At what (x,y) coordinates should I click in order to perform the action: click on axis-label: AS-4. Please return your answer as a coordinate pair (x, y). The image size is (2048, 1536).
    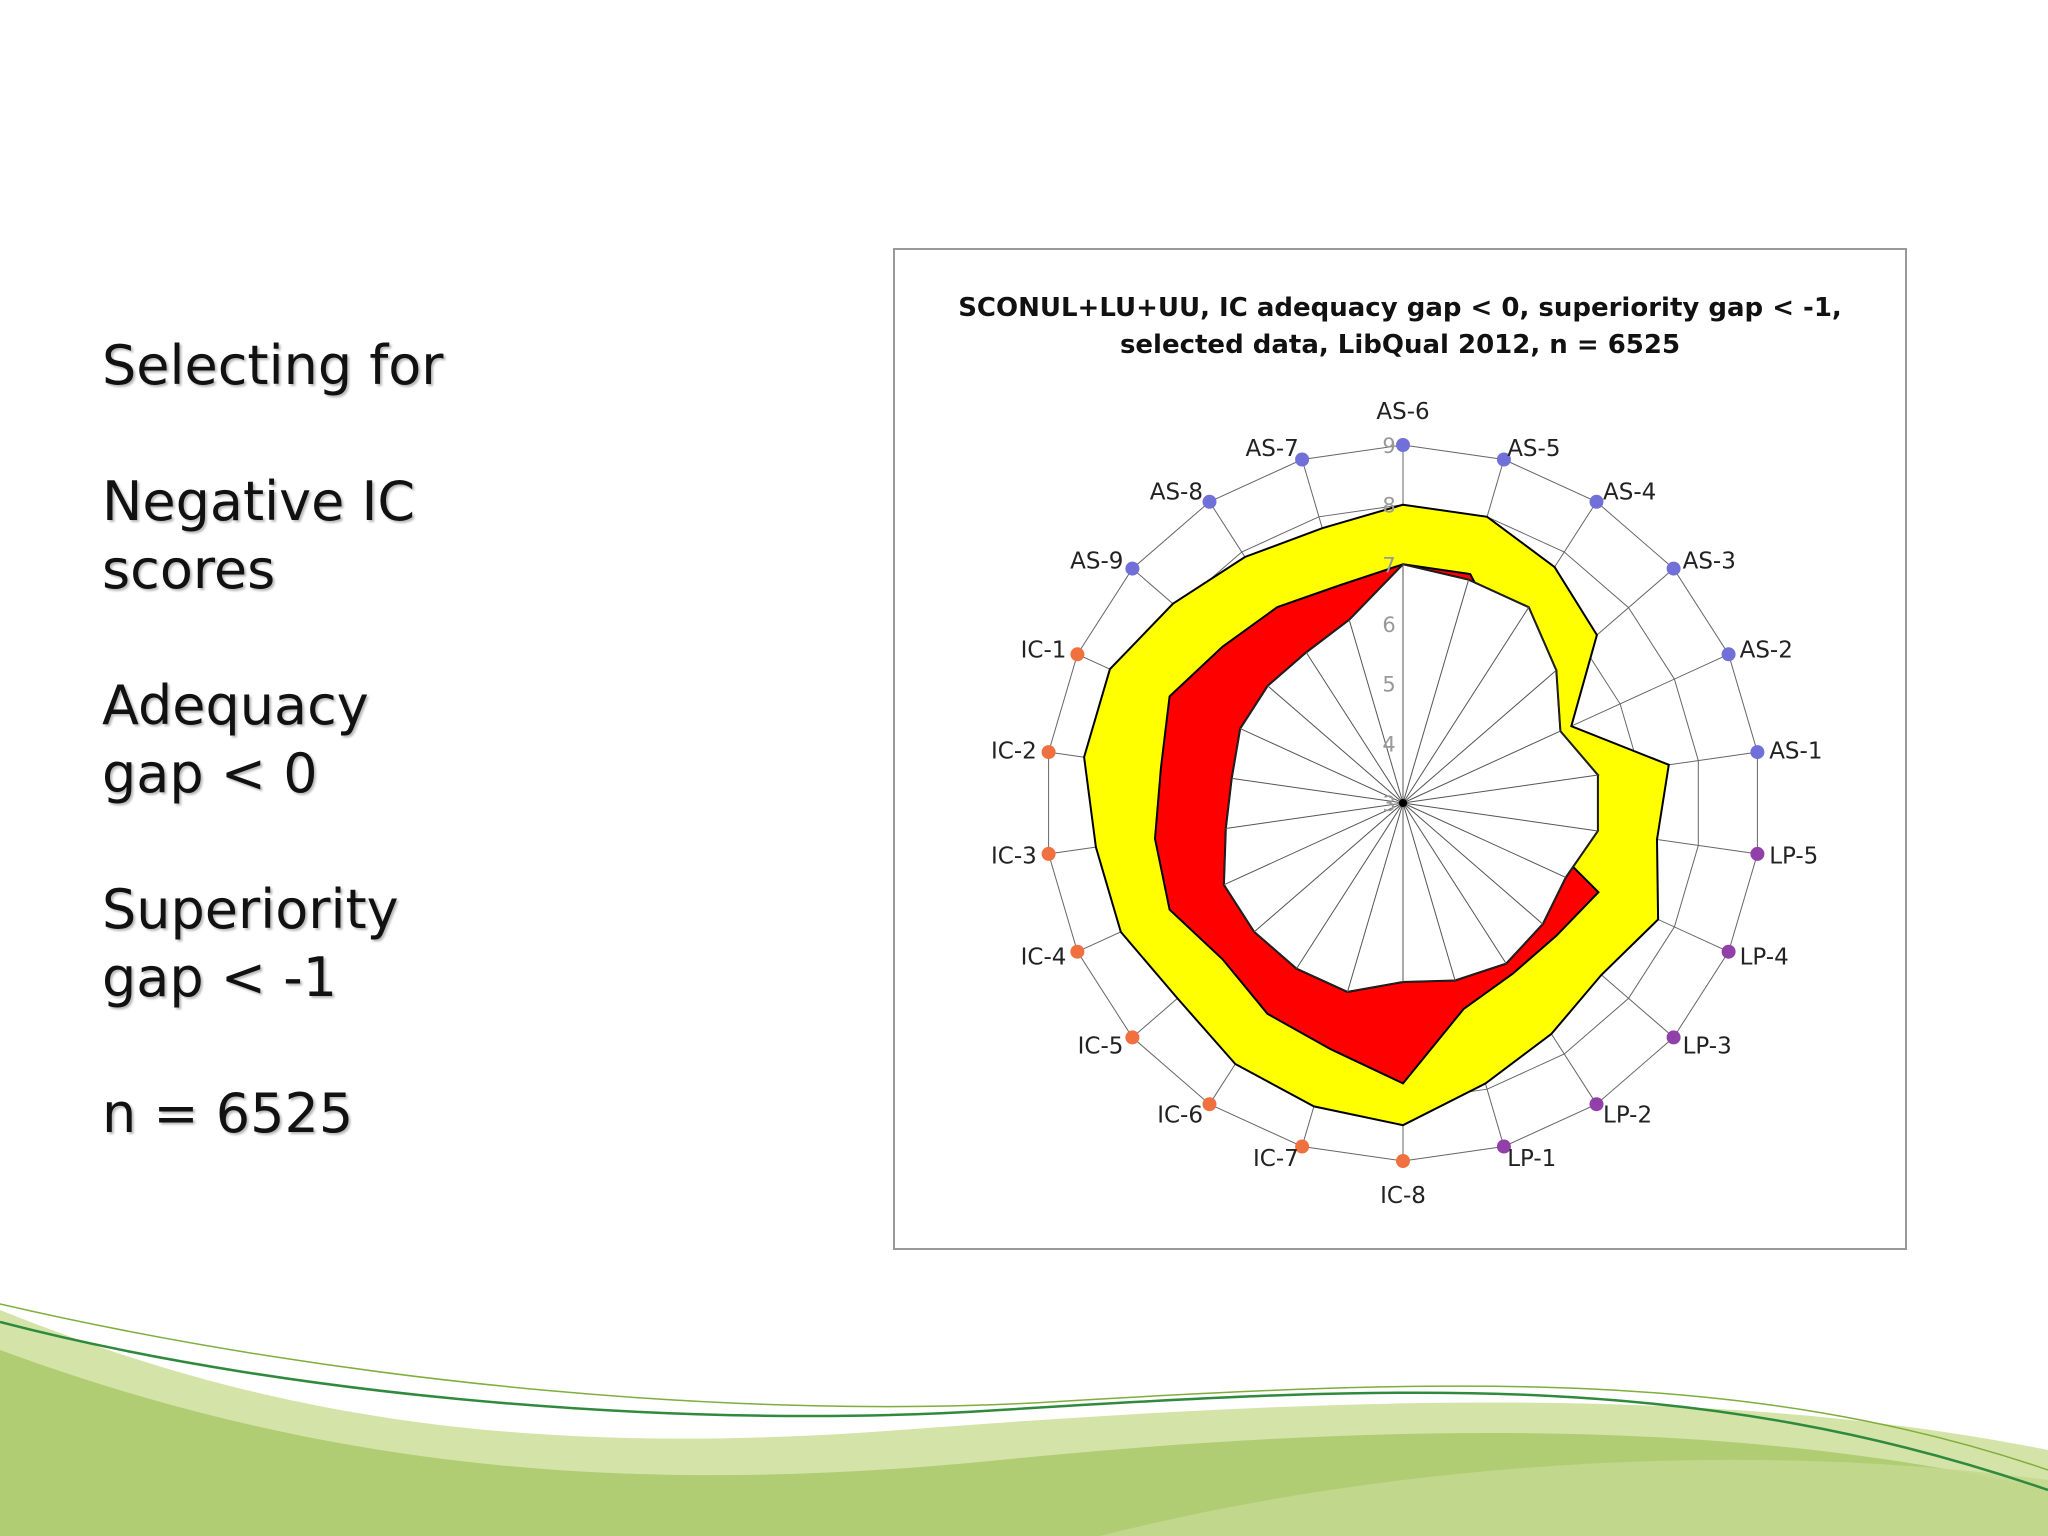
    Looking at the image, I should click on (1629, 493).